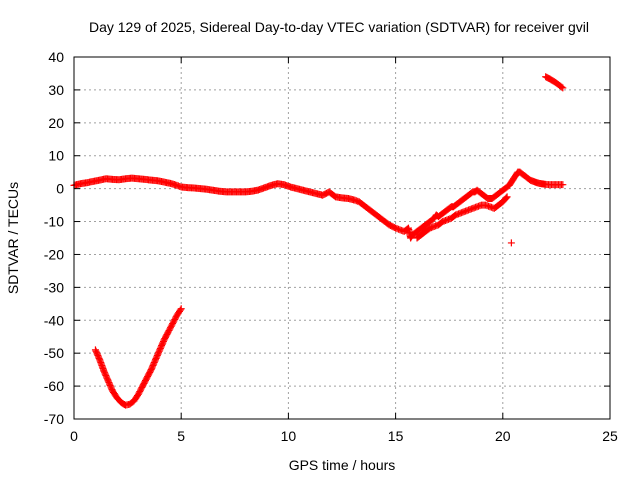 This screenshot has height=480, width=640. Describe the element at coordinates (396, 436) in the screenshot. I see `x-tick-label: 15` at that location.